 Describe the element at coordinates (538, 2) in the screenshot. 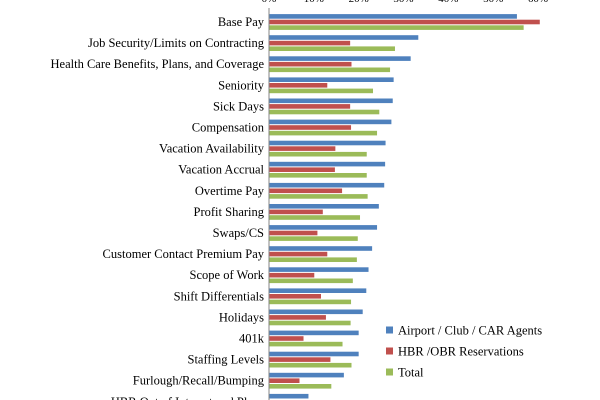

I see `x-tick-label: 60%` at that location.